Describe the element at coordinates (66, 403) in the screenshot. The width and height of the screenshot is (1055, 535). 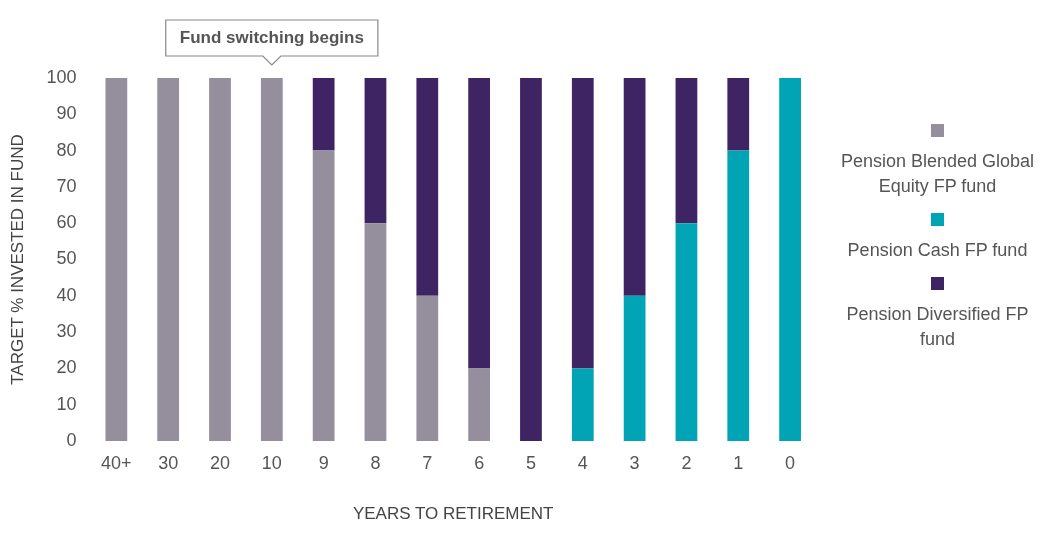
I see `y-tick-label: 10` at that location.